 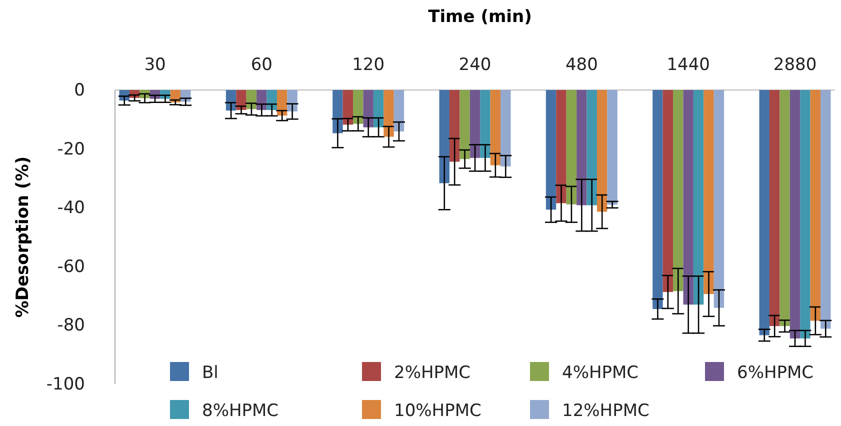 I want to click on legend-label: 12%HPMC, so click(x=606, y=411).